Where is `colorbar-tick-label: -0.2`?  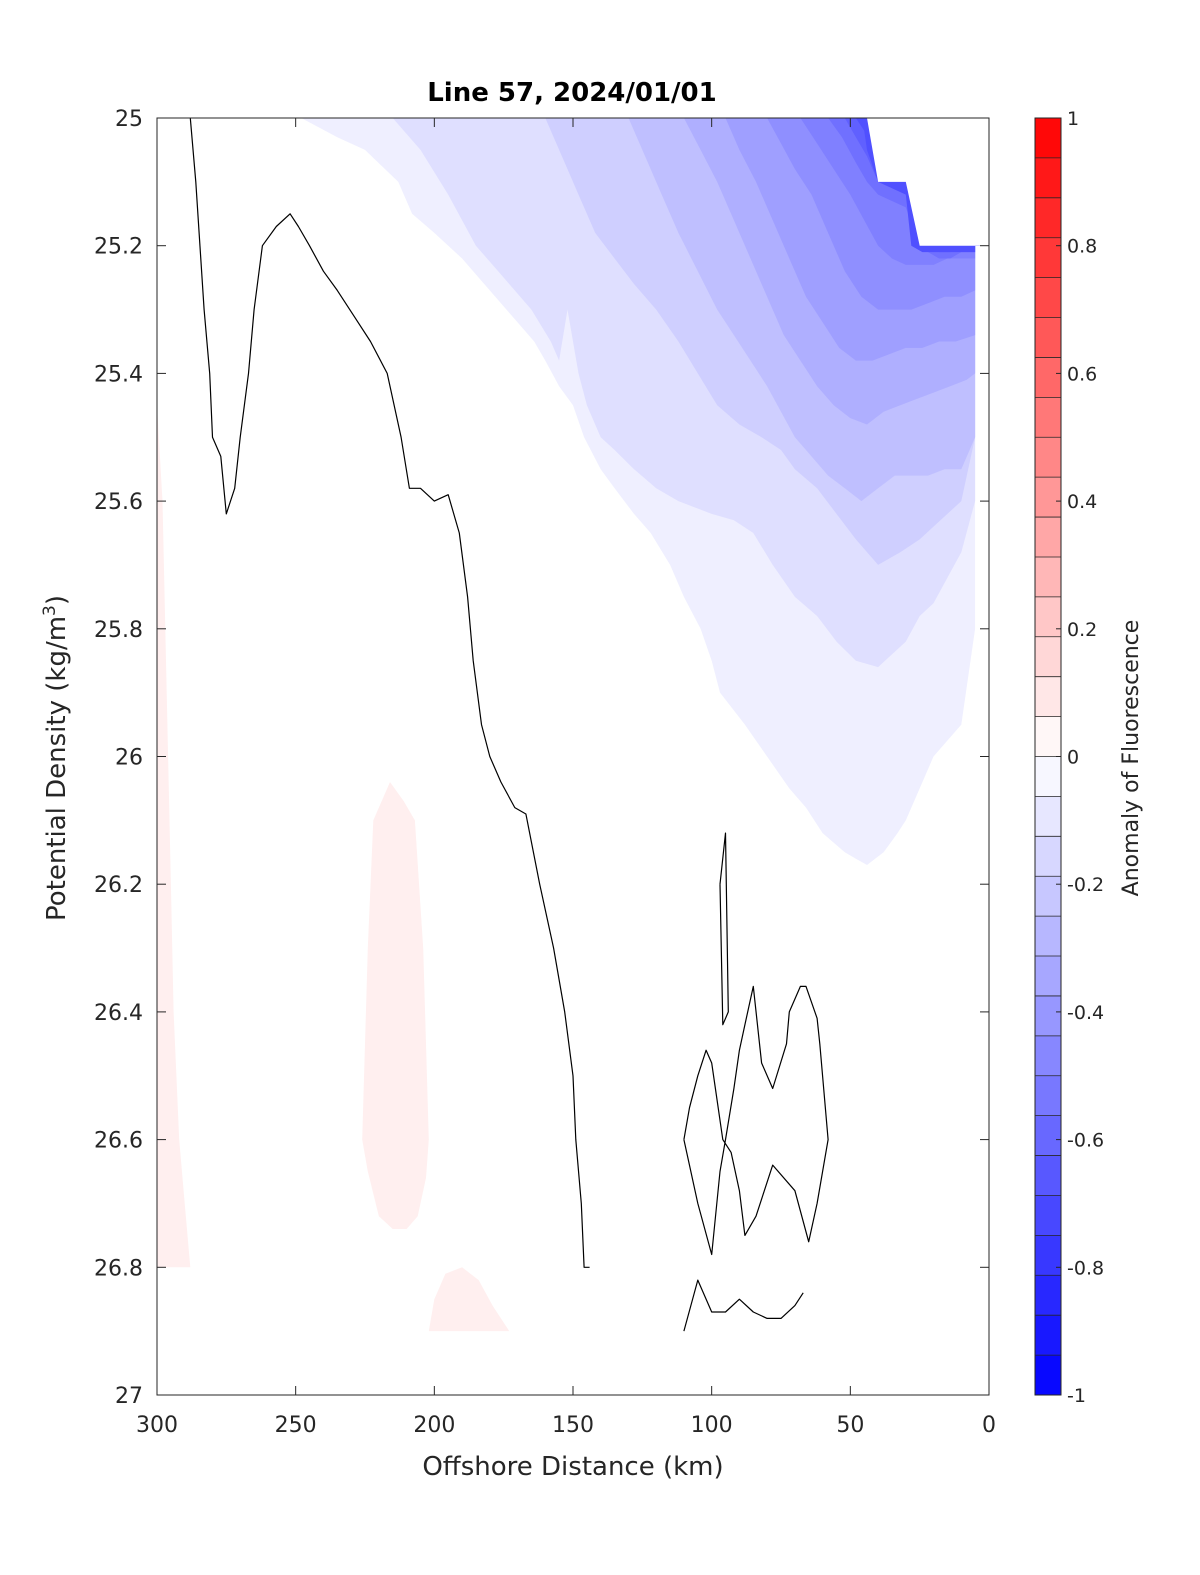 colorbar-tick-label: -0.2 is located at coordinates (1085, 885).